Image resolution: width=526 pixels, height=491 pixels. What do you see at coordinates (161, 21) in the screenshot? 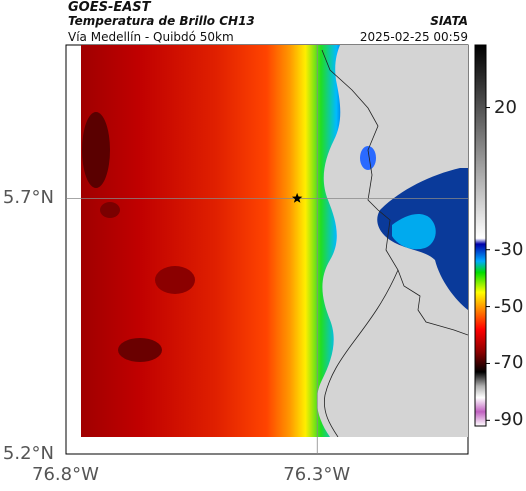
I see `product-title: Temperatura de Brillo CH13` at bounding box center [161, 21].